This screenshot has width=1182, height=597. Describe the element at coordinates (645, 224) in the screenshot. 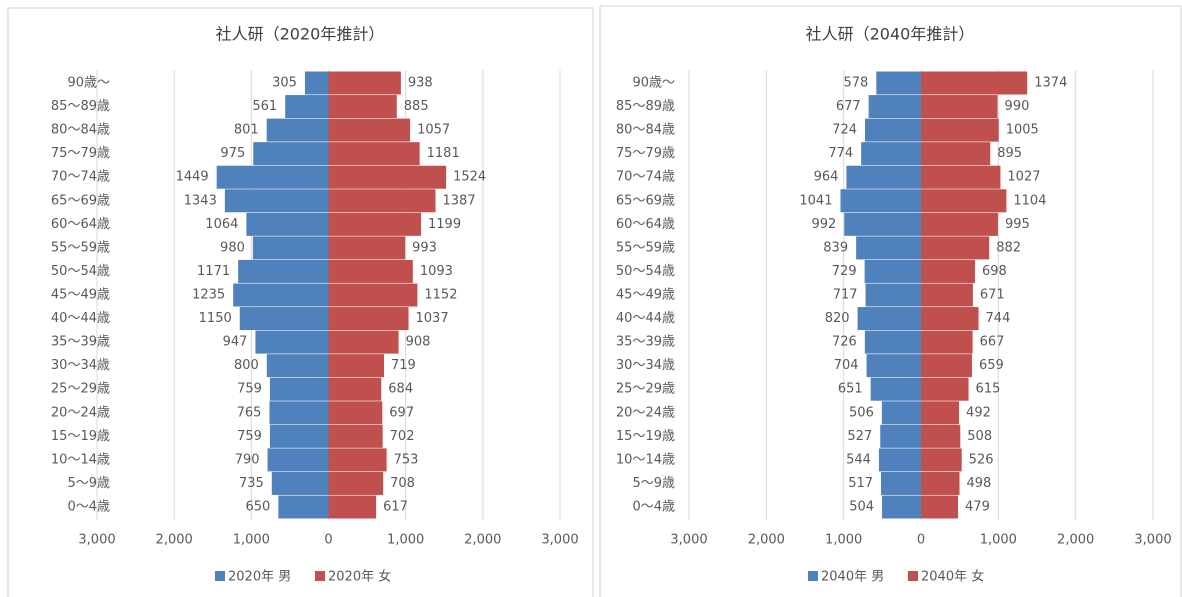

I see `y-tick-label: 60～64歳` at that location.